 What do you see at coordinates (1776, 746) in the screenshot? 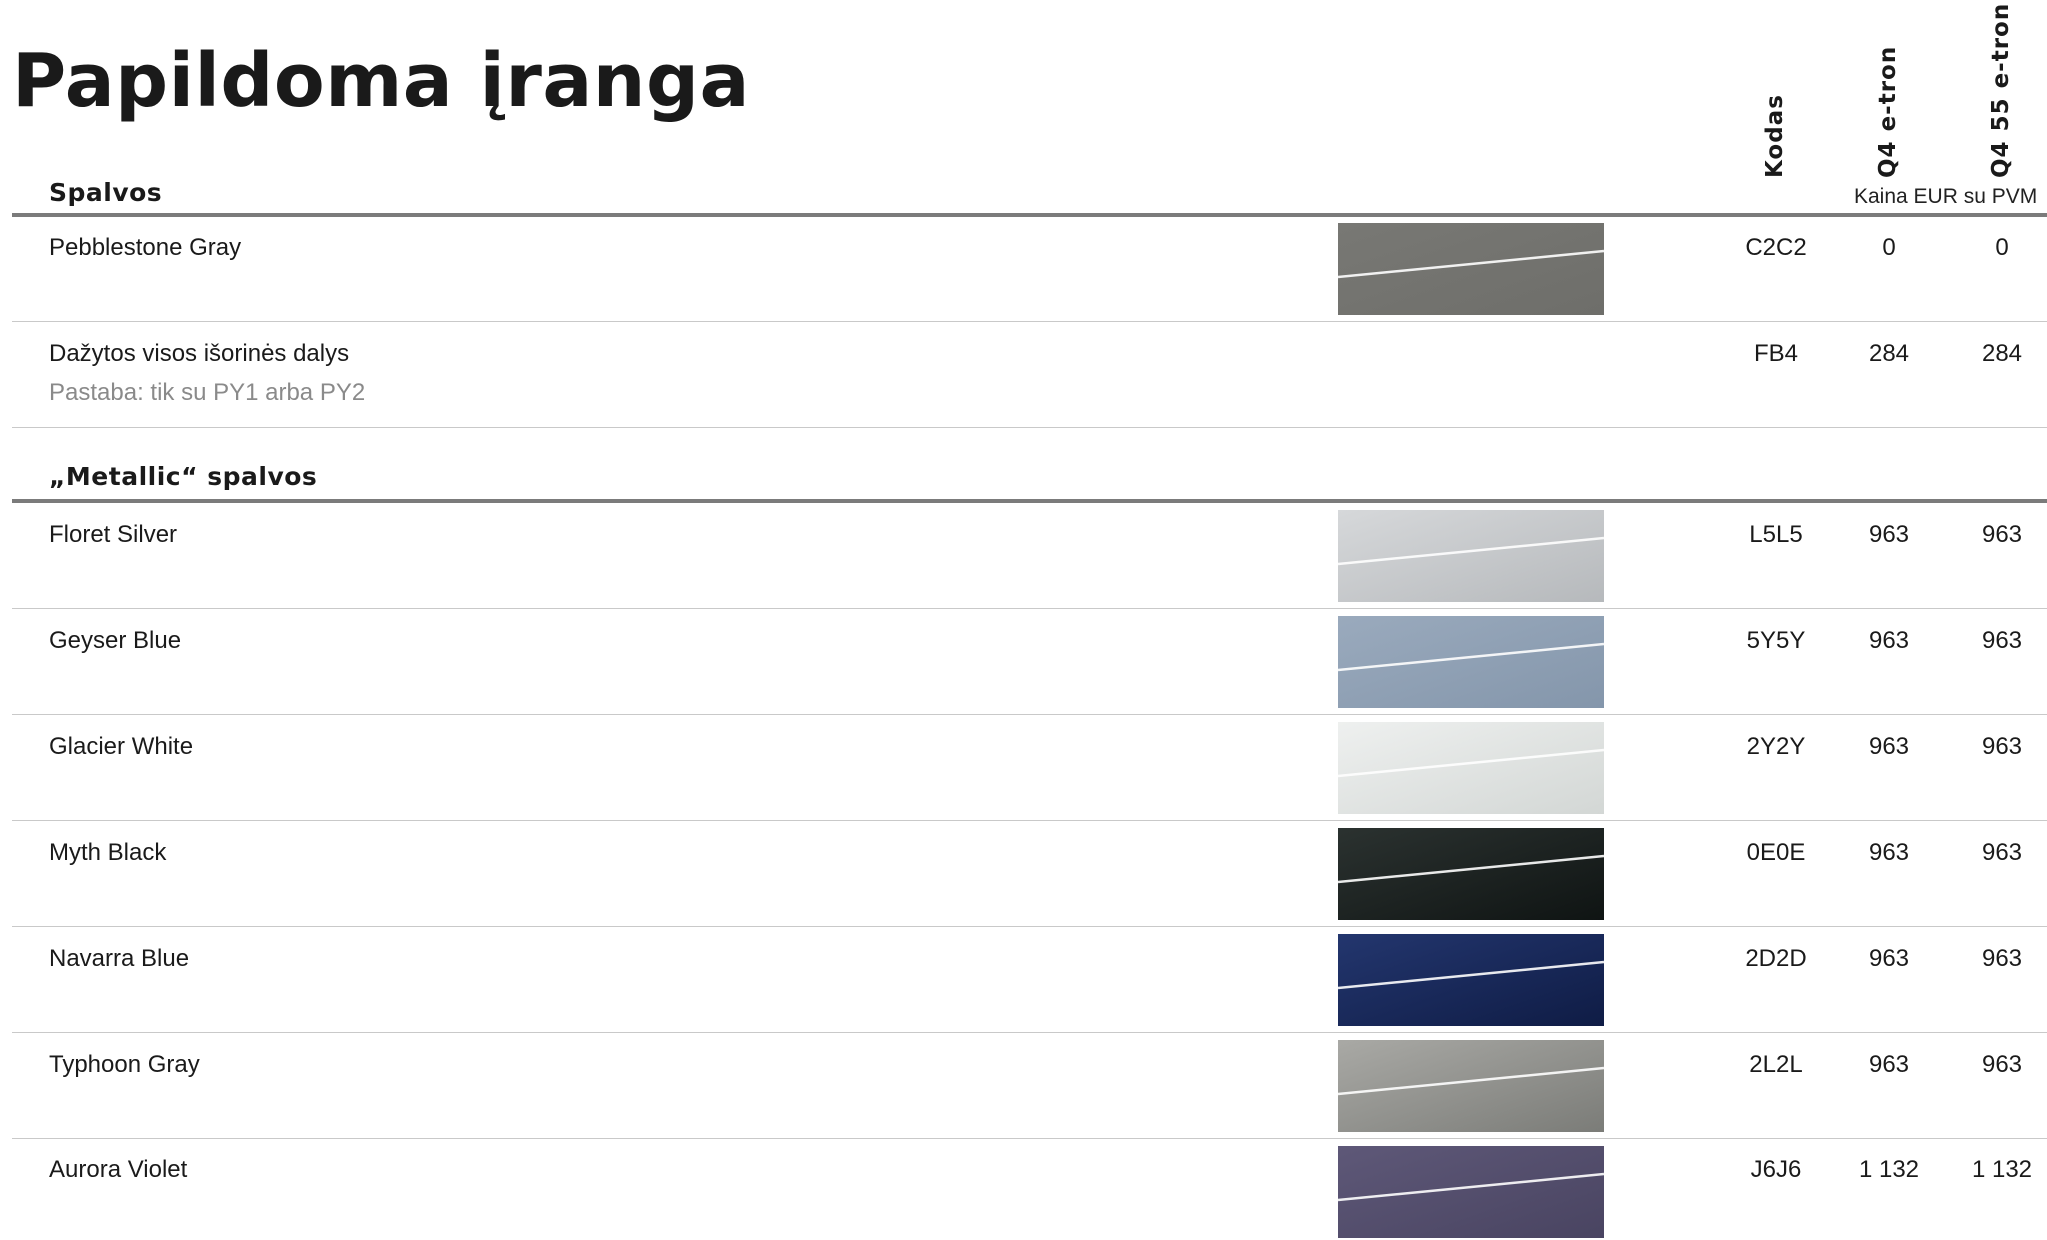
I see `code-cell: 2Y2Y` at bounding box center [1776, 746].